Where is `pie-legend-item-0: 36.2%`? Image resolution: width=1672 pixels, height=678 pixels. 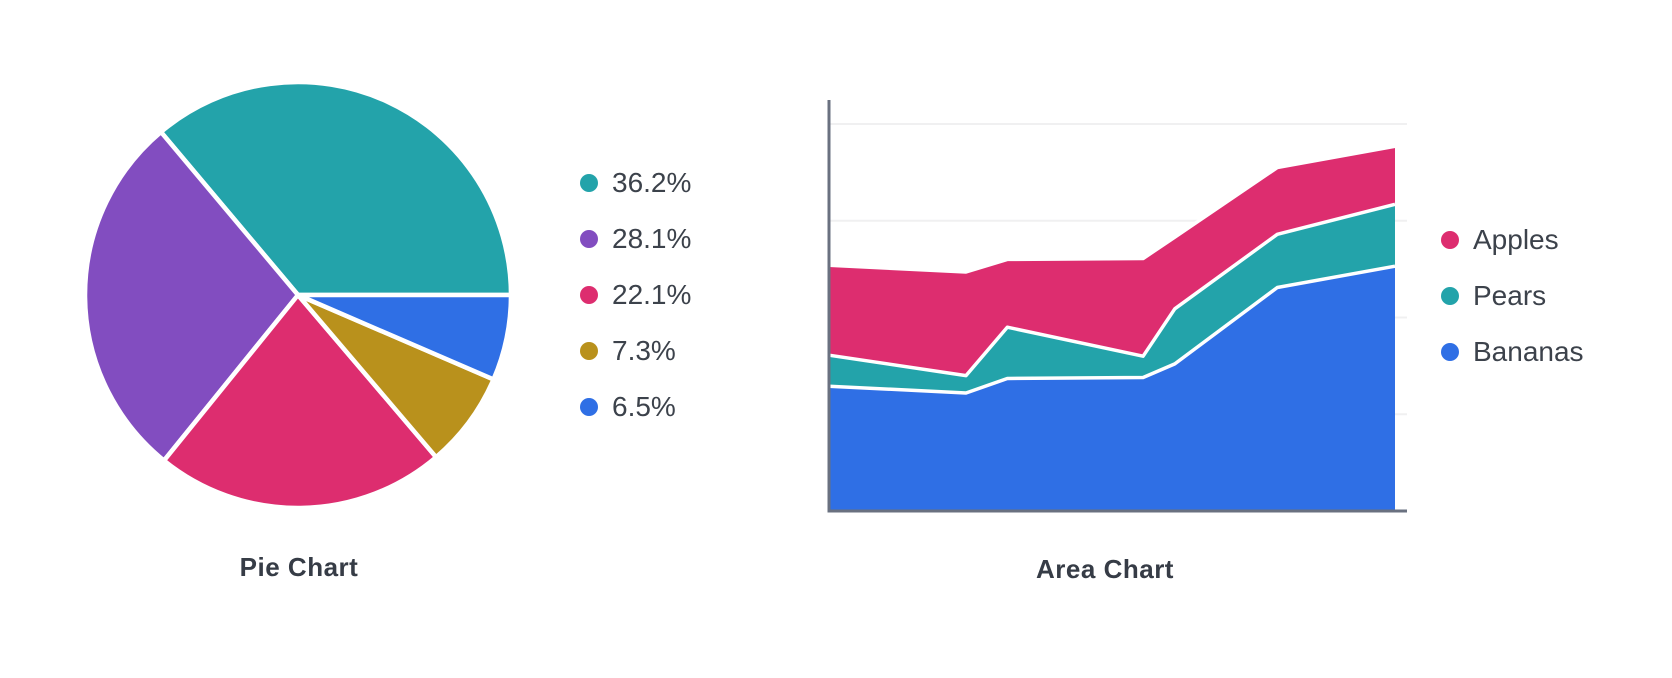 pie-legend-item-0: 36.2% is located at coordinates (635, 183).